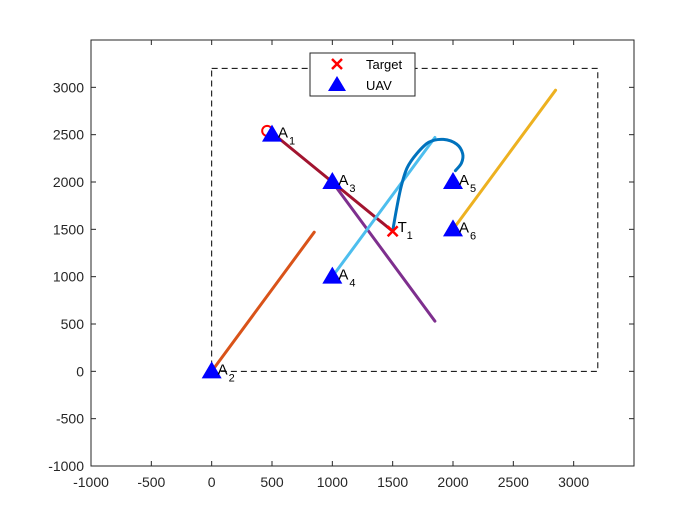 The image size is (700, 525). I want to click on uav-label-sub-2: 2, so click(232, 378).